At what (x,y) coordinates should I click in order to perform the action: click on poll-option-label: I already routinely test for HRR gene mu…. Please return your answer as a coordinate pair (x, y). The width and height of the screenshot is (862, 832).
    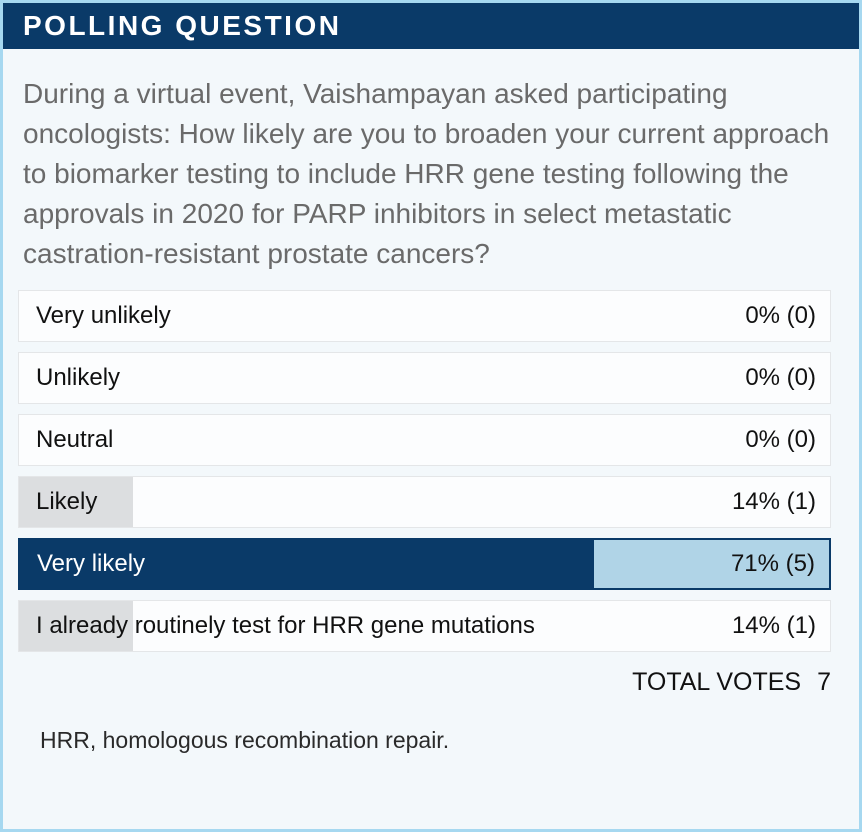
    Looking at the image, I should click on (285, 625).